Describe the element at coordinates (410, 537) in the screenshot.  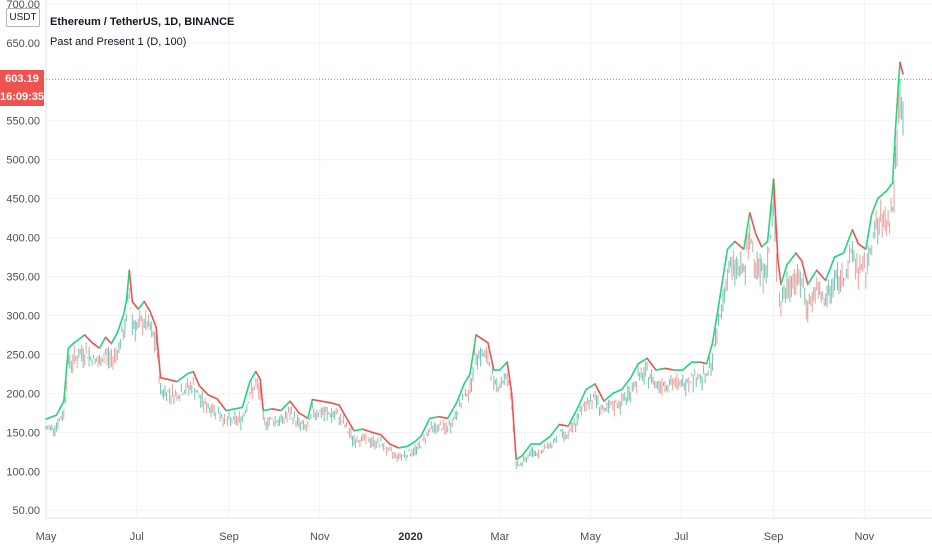
I see `x-tick-label: 2020` at that location.